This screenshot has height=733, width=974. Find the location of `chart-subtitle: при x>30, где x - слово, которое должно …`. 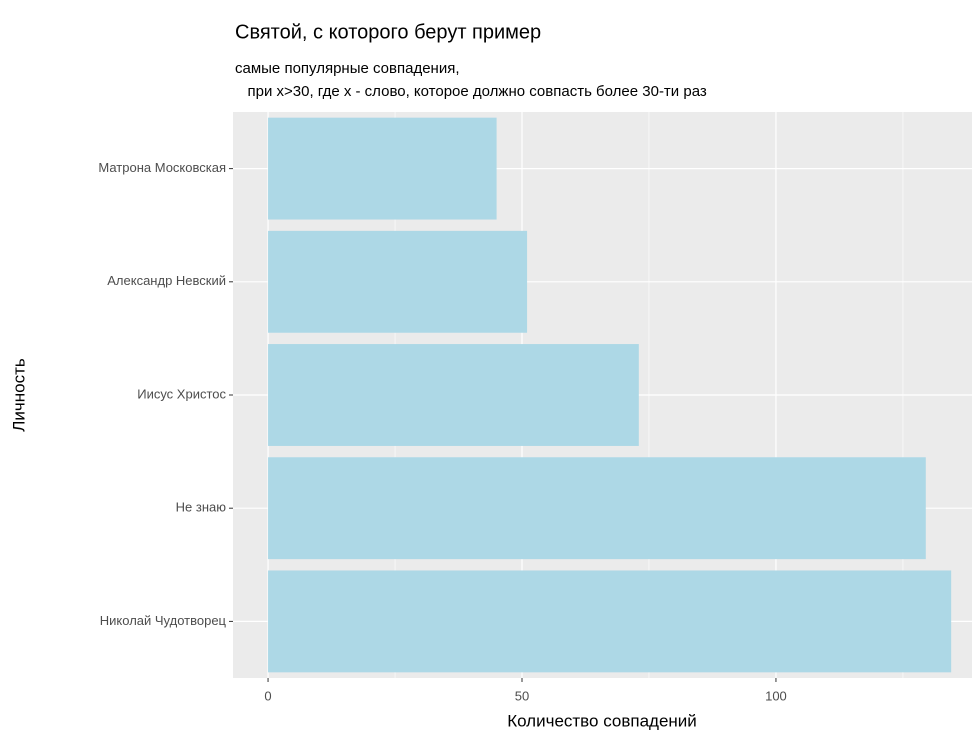

chart-subtitle: при x>30, где x - слово, которое должно … is located at coordinates (471, 91).